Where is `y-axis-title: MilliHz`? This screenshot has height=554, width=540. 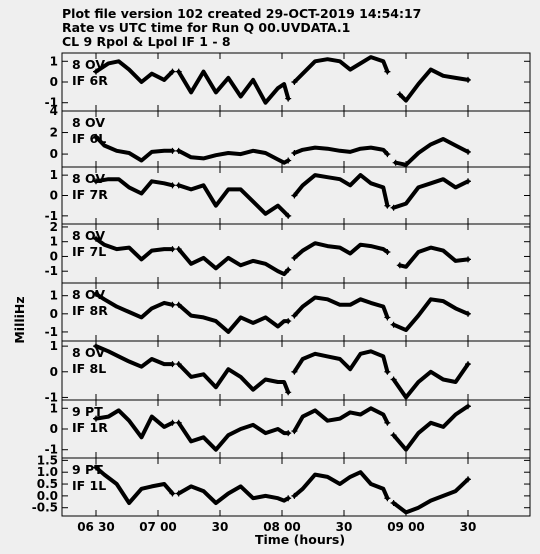
y-axis-title: MilliHz is located at coordinates (19, 319).